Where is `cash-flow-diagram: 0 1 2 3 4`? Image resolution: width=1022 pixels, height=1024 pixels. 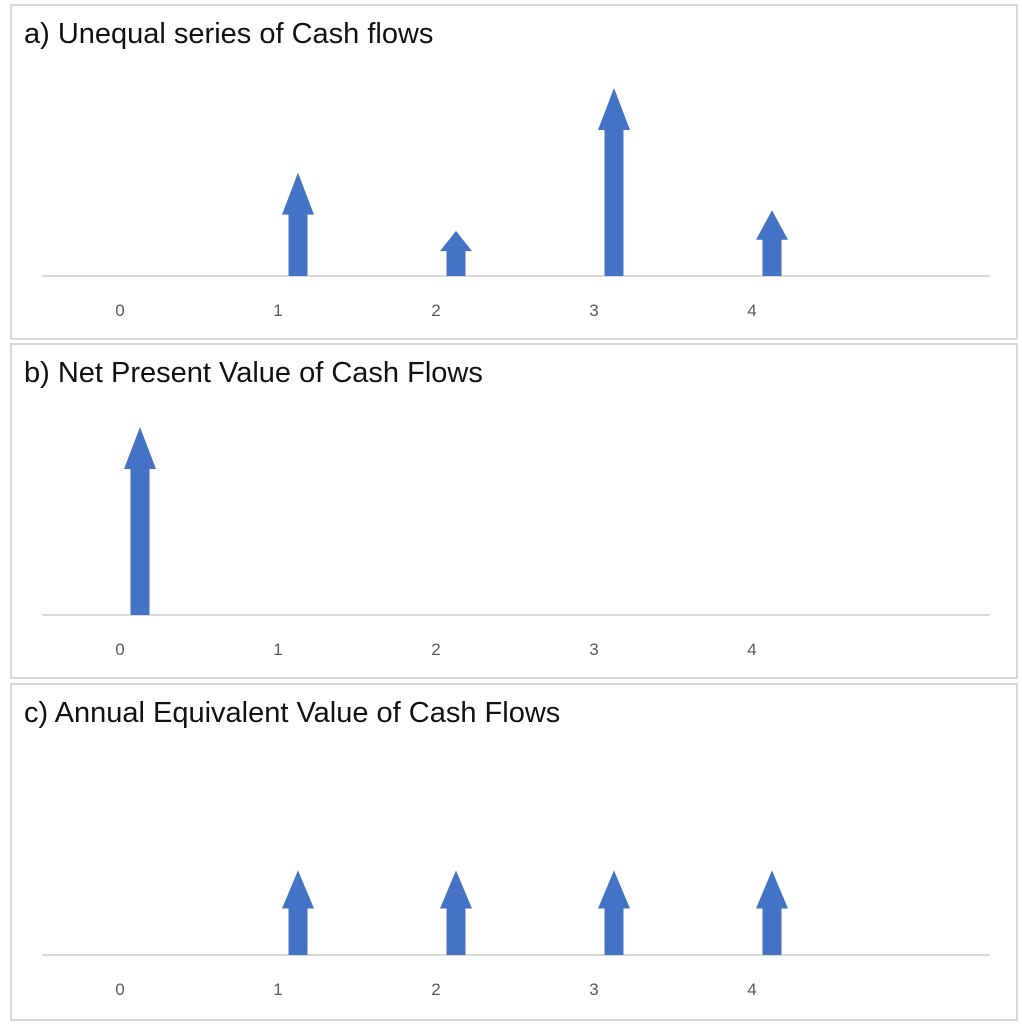 cash-flow-diagram: 0 1 2 3 4 is located at coordinates (516, 934).